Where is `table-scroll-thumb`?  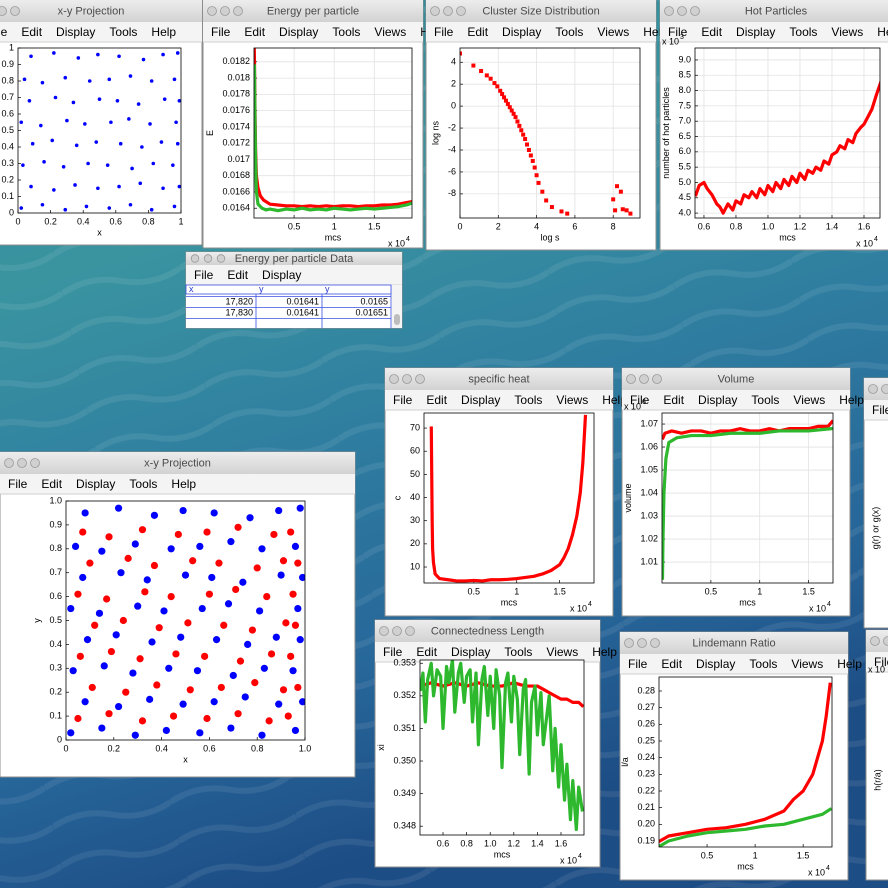 table-scroll-thumb is located at coordinates (397, 319).